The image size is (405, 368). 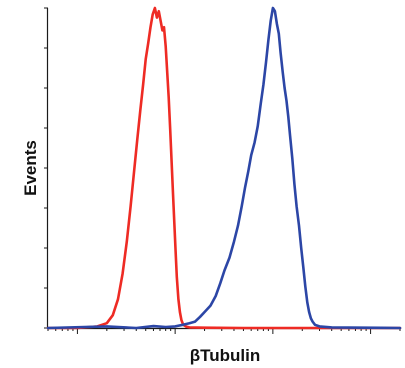 I want to click on x-axis-title: βTubulin, so click(x=225, y=355).